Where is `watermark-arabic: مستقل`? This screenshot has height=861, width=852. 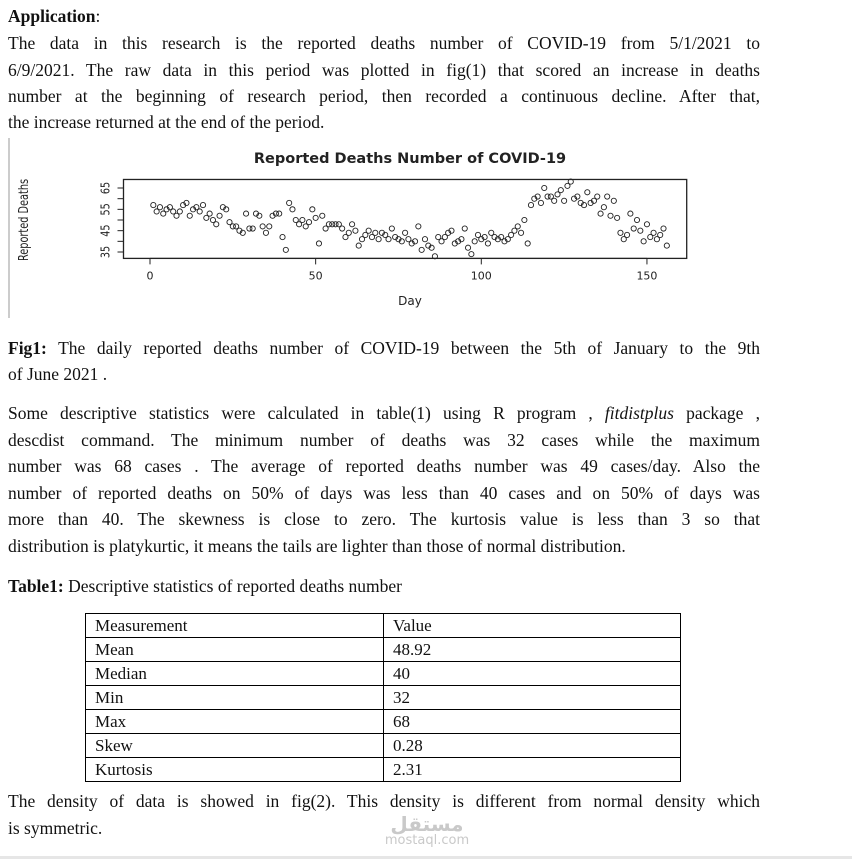
watermark-arabic: مستقل is located at coordinates (427, 824).